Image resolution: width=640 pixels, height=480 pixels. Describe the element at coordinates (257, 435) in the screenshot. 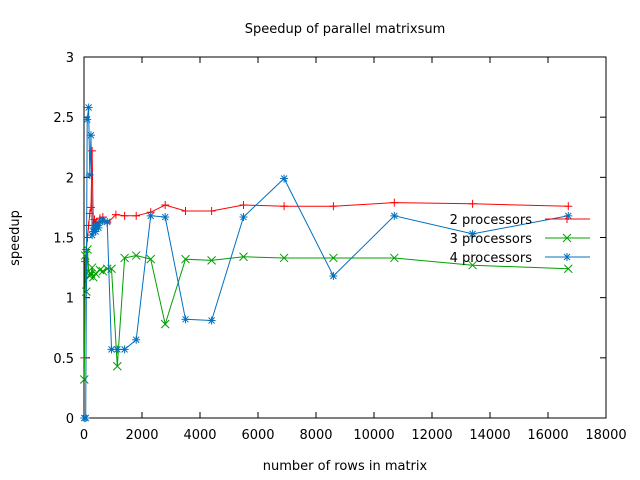

I see `x-tick-label: 6000` at that location.